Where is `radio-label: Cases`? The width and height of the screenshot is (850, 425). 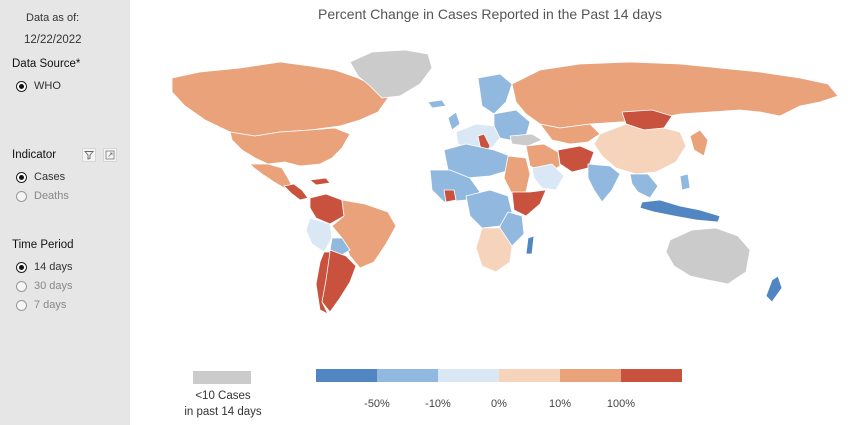 radio-label: Cases is located at coordinates (50, 177).